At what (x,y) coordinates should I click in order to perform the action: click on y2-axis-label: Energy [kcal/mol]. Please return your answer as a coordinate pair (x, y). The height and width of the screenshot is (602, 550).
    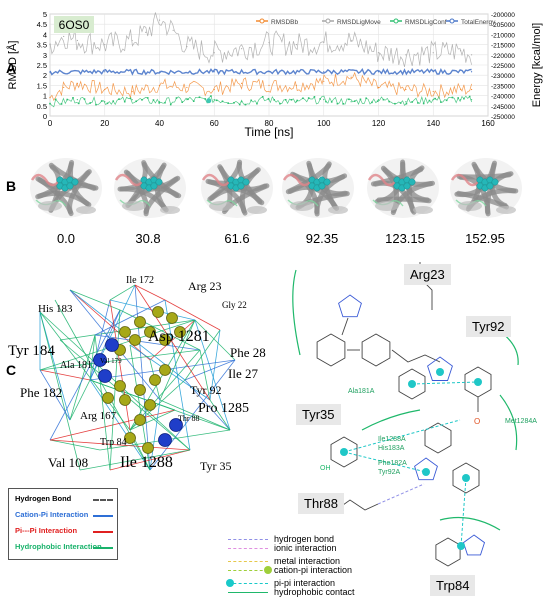
    Looking at the image, I should click on (537, 65).